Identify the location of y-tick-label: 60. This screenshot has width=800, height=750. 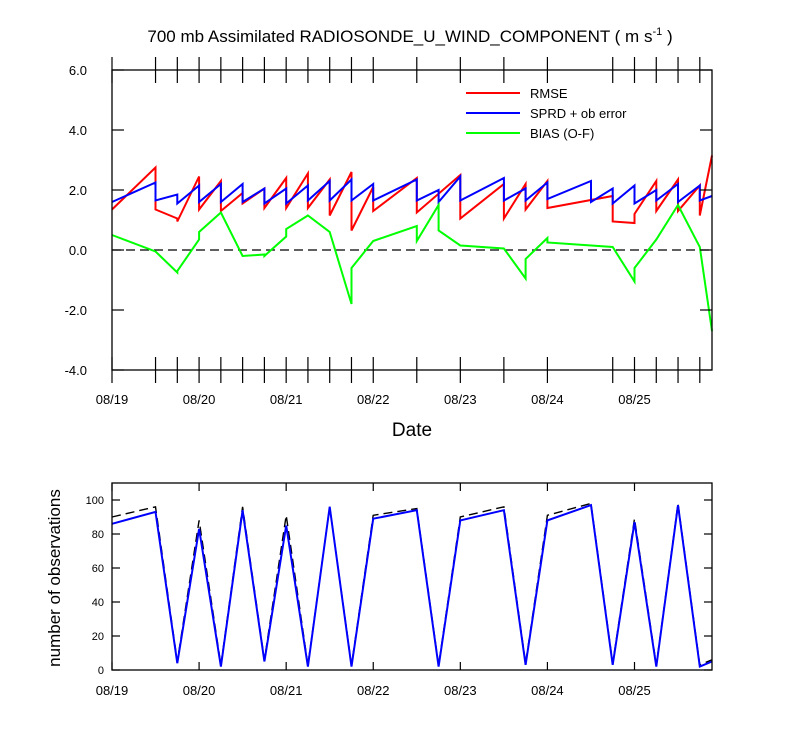
(98, 569).